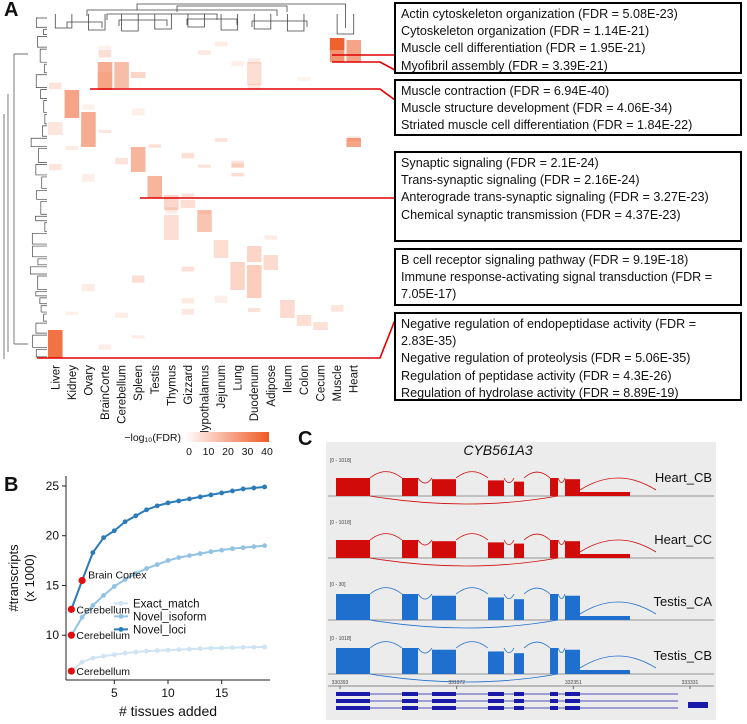 The height and width of the screenshot is (724, 747). What do you see at coordinates (248, 452) in the screenshot?
I see `legend-tick: 30` at bounding box center [248, 452].